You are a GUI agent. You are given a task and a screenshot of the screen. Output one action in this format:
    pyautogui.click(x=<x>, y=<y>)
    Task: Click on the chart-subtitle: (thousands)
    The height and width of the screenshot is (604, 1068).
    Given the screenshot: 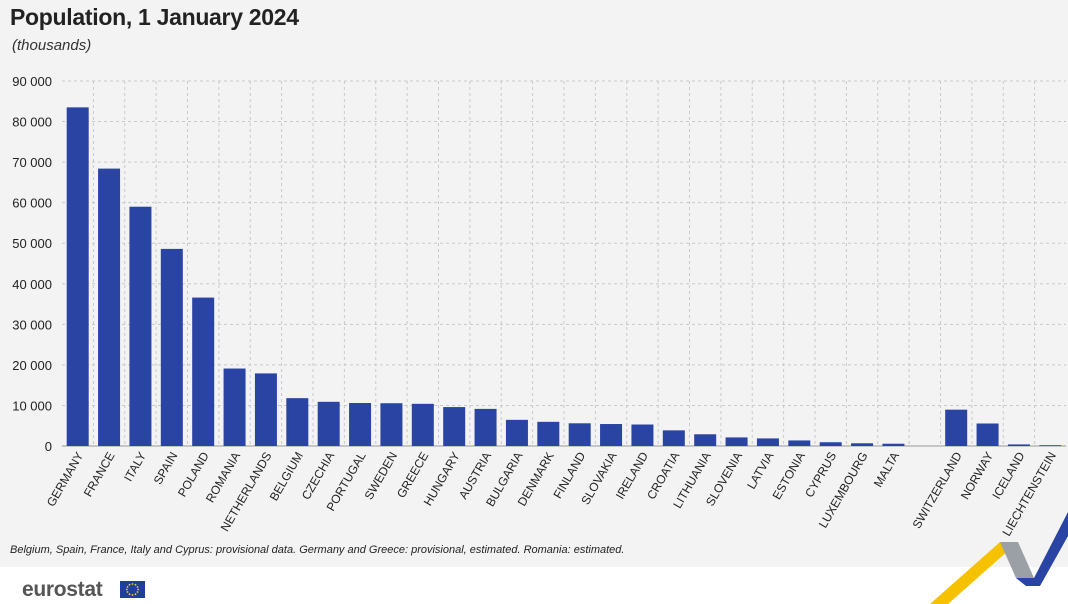 What is the action you would take?
    pyautogui.click(x=52, y=45)
    